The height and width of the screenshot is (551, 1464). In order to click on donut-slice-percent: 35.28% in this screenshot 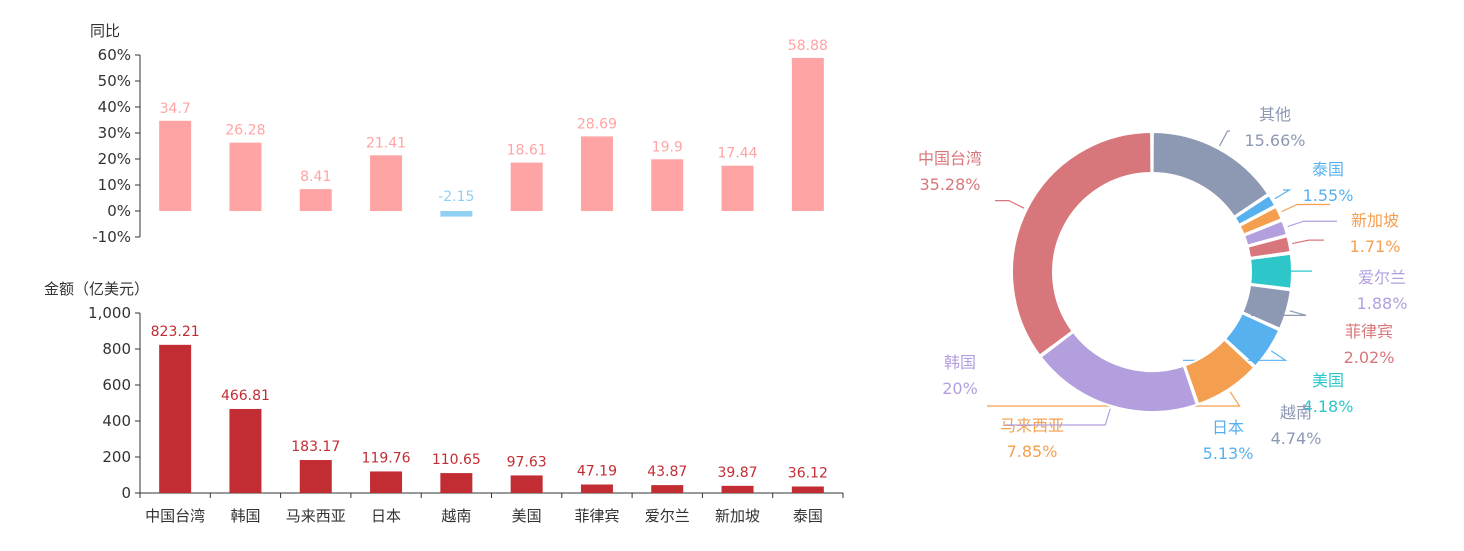, I will do `click(949, 184)`.